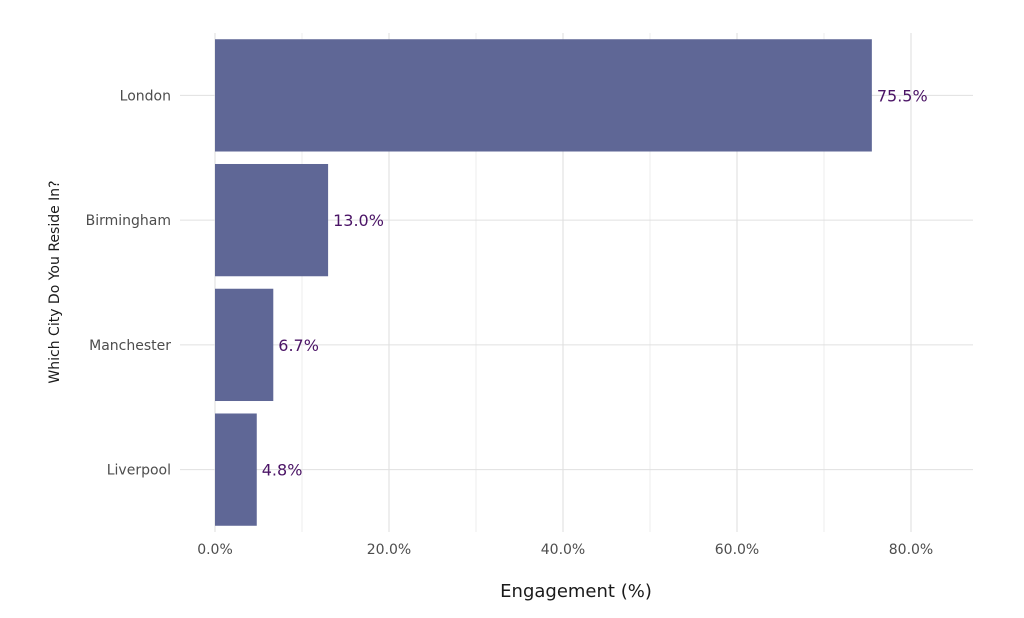  I want to click on y-axis-title: Which City Do You Reside In?, so click(55, 281).